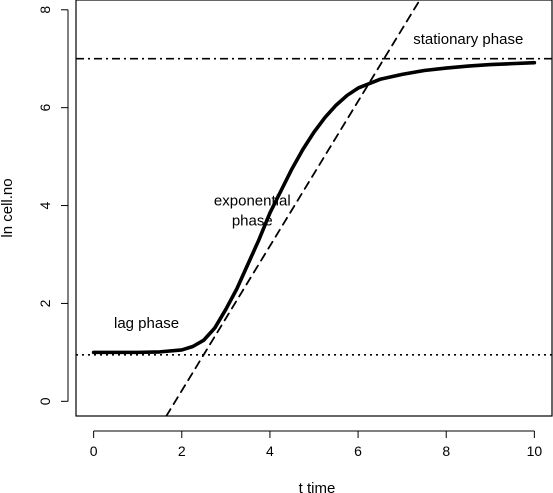 Image resolution: width=553 pixels, height=493 pixels. What do you see at coordinates (45, 10) in the screenshot?
I see `y-tick-label: 8` at bounding box center [45, 10].